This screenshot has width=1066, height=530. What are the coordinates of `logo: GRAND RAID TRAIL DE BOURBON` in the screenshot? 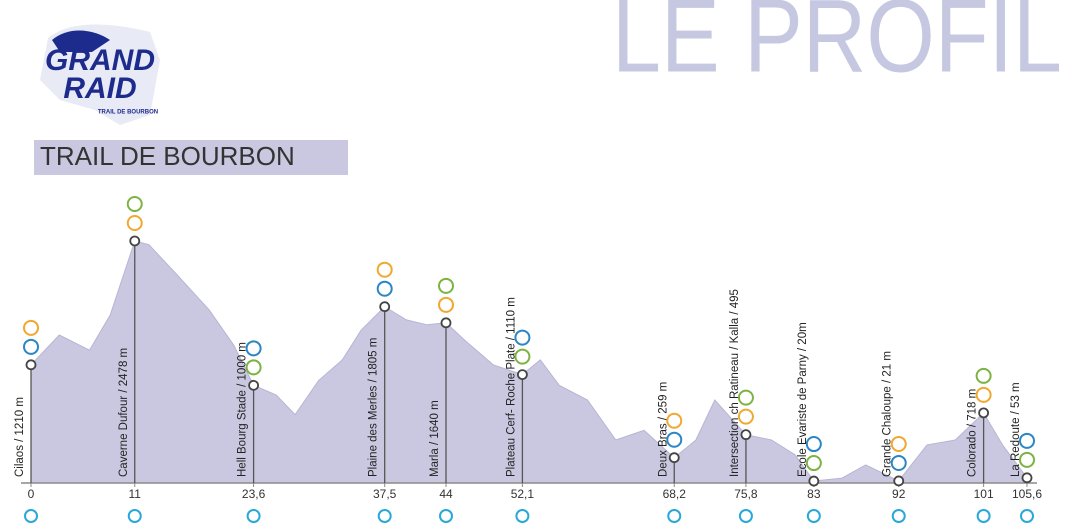 It's located at (100, 74).